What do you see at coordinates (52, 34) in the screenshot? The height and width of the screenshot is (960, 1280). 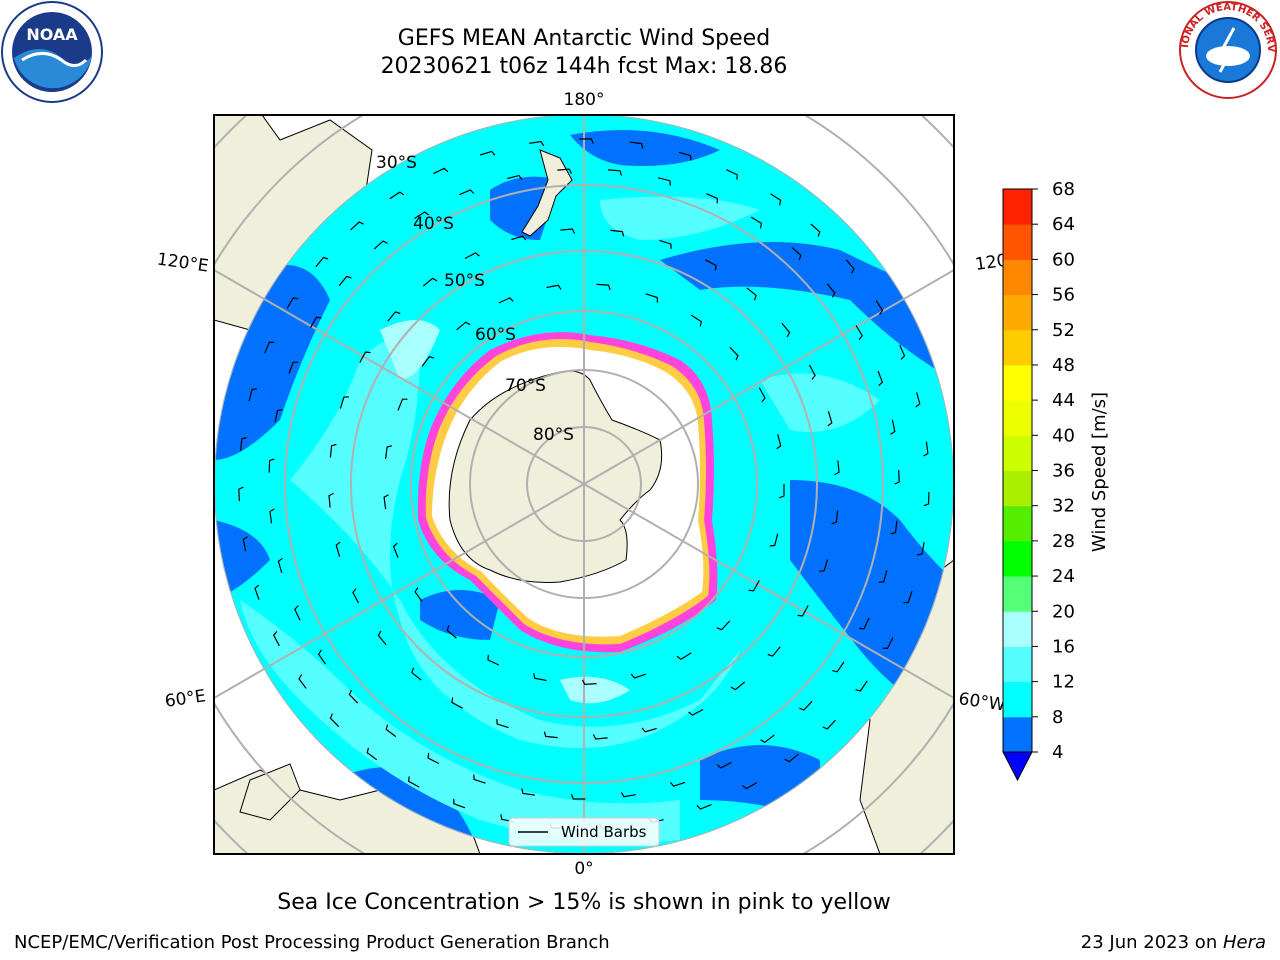 I see `svg-text: NOAA` at bounding box center [52, 34].